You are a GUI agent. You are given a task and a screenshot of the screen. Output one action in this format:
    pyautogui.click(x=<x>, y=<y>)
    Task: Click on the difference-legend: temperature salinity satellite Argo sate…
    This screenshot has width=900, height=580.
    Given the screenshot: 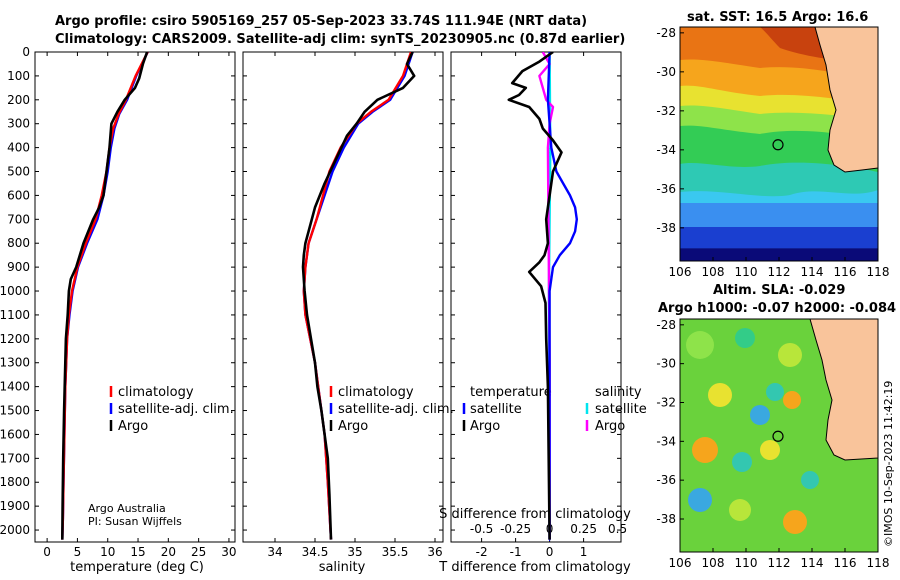 What is the action you would take?
    pyautogui.click(x=554, y=409)
    